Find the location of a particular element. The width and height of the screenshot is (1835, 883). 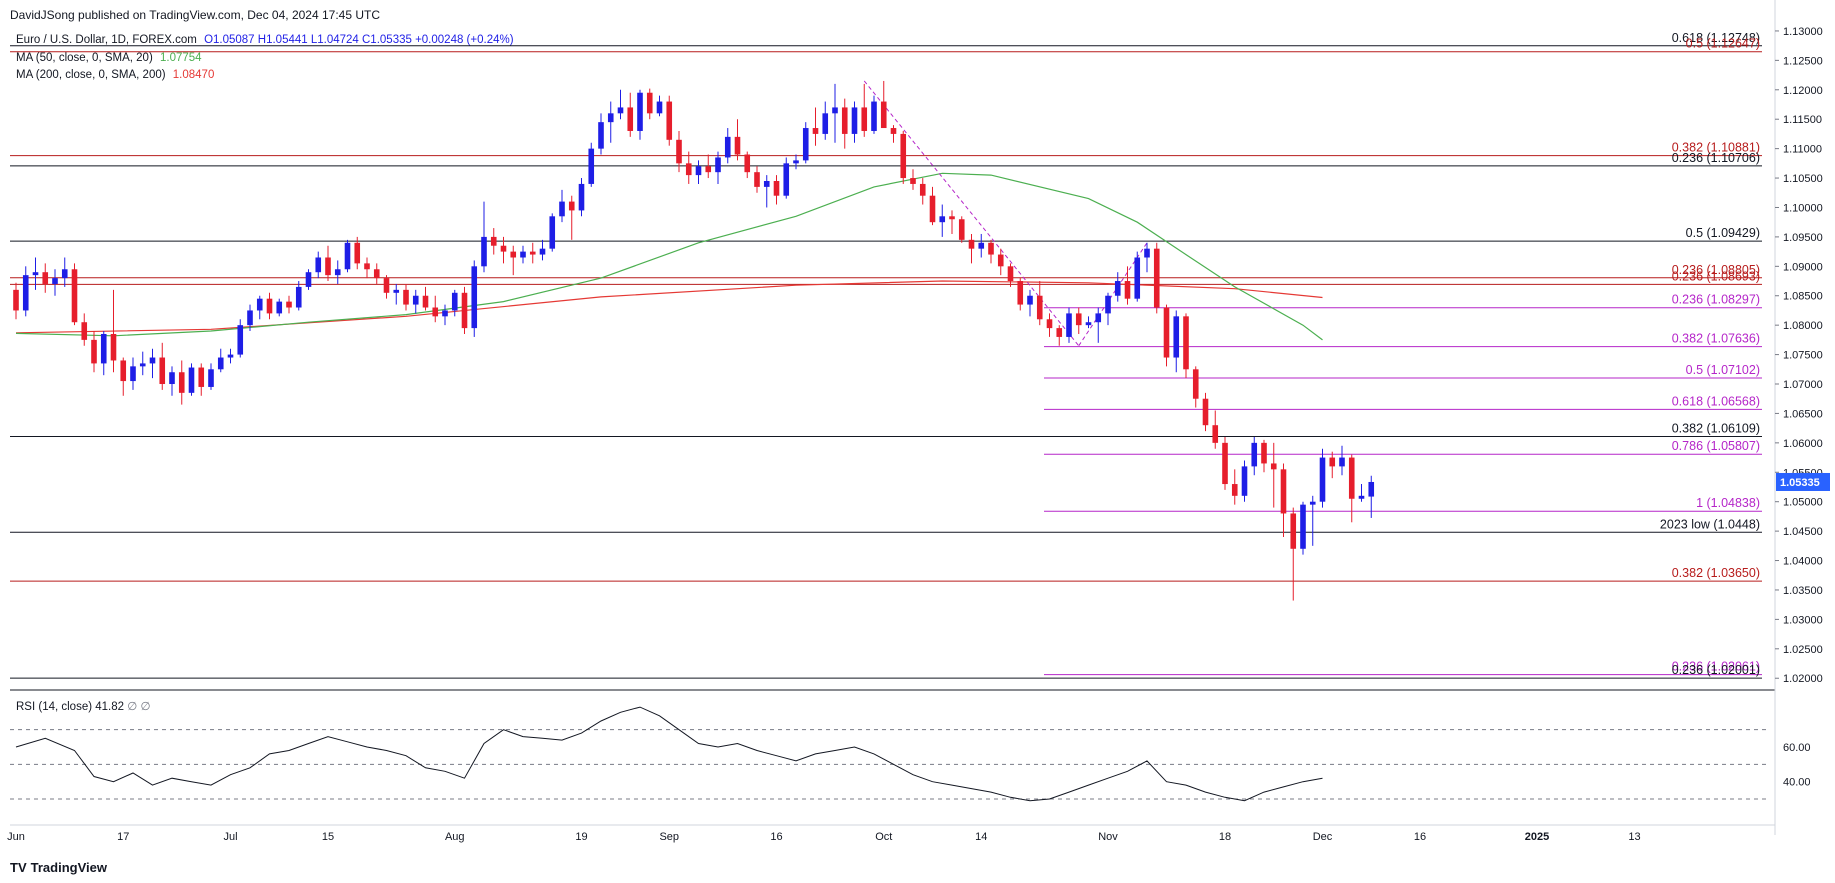

fib-level-label: 0.5 (1.07102) is located at coordinates (1723, 370).